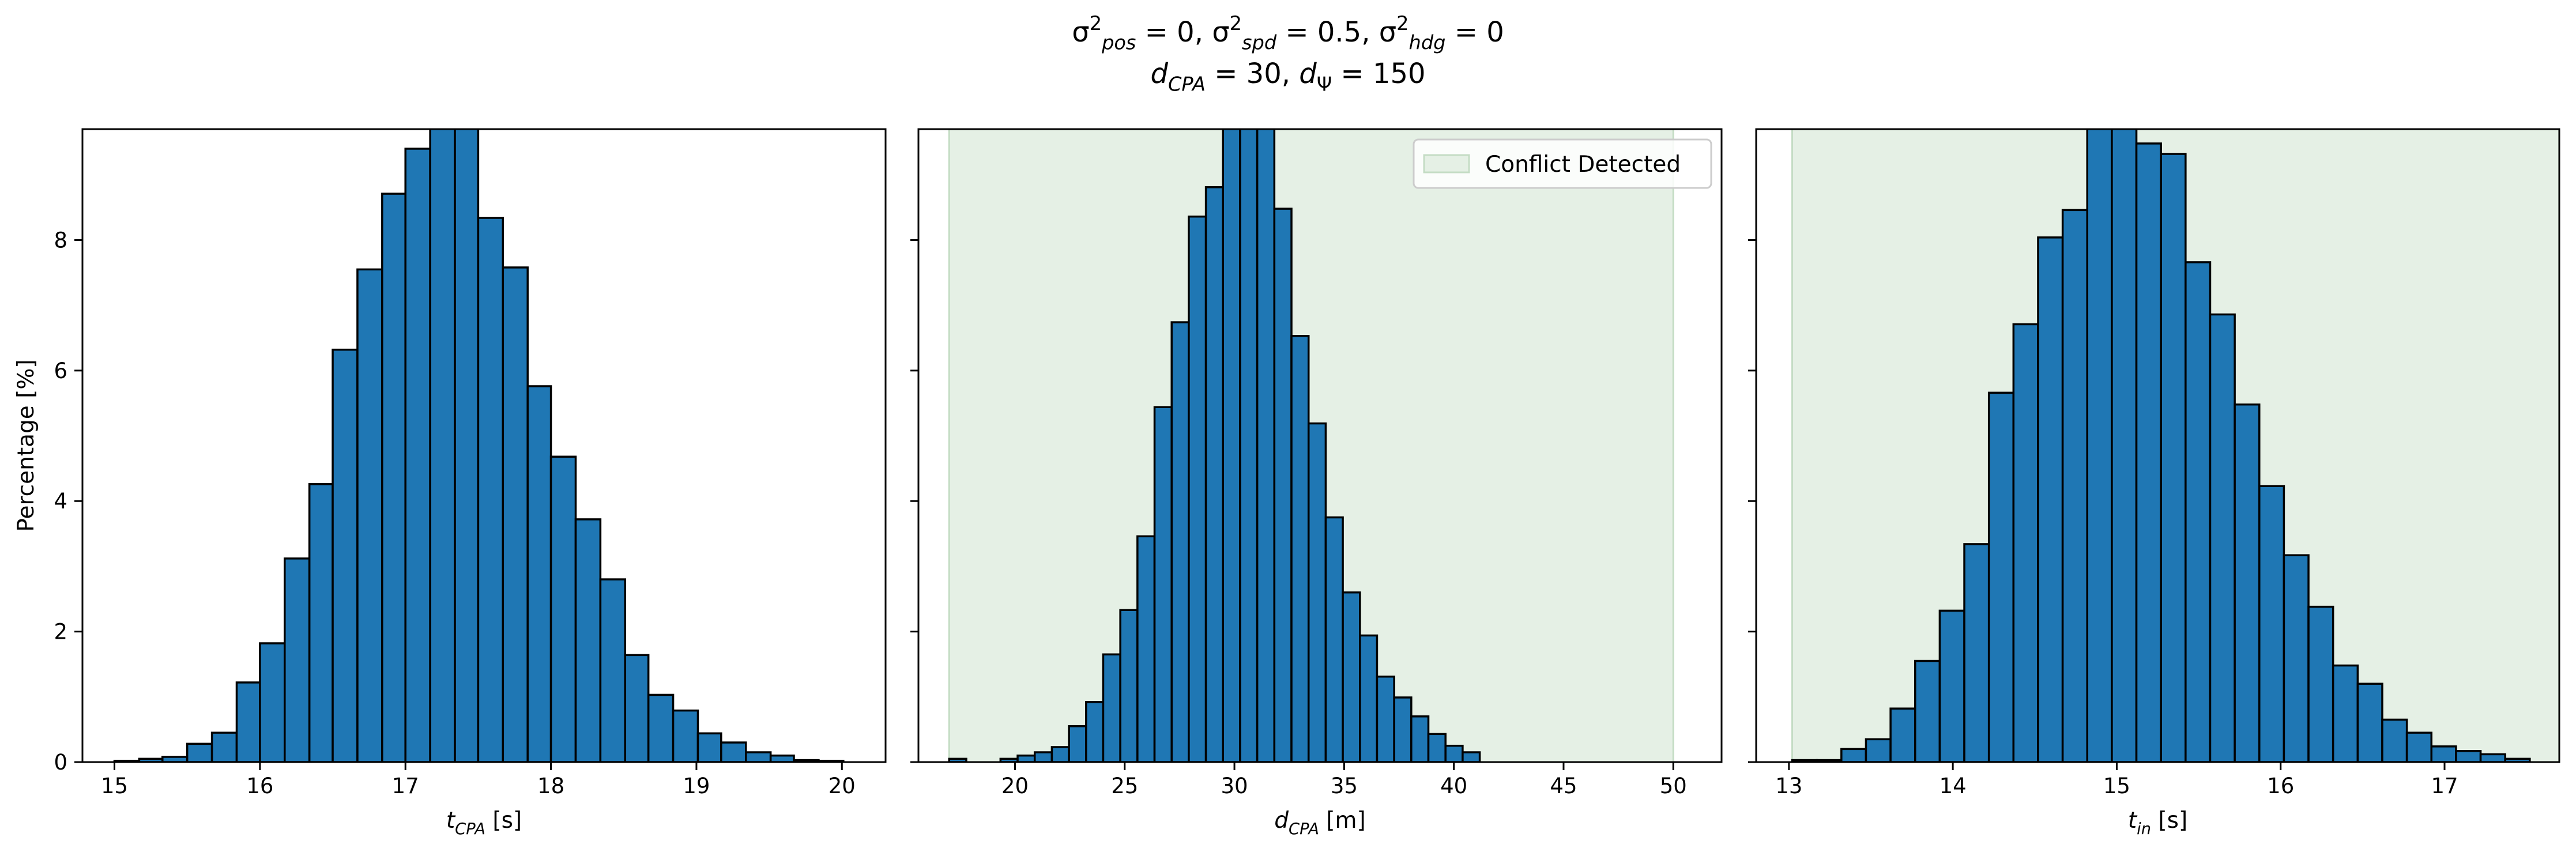 This screenshot has width=2576, height=852. What do you see at coordinates (451, 821) in the screenshot?
I see `text-segment: t` at bounding box center [451, 821].